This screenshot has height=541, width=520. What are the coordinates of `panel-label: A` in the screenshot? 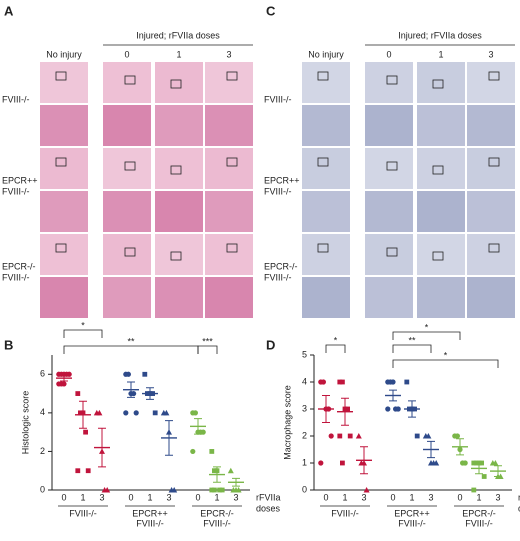 It's located at (9, 10).